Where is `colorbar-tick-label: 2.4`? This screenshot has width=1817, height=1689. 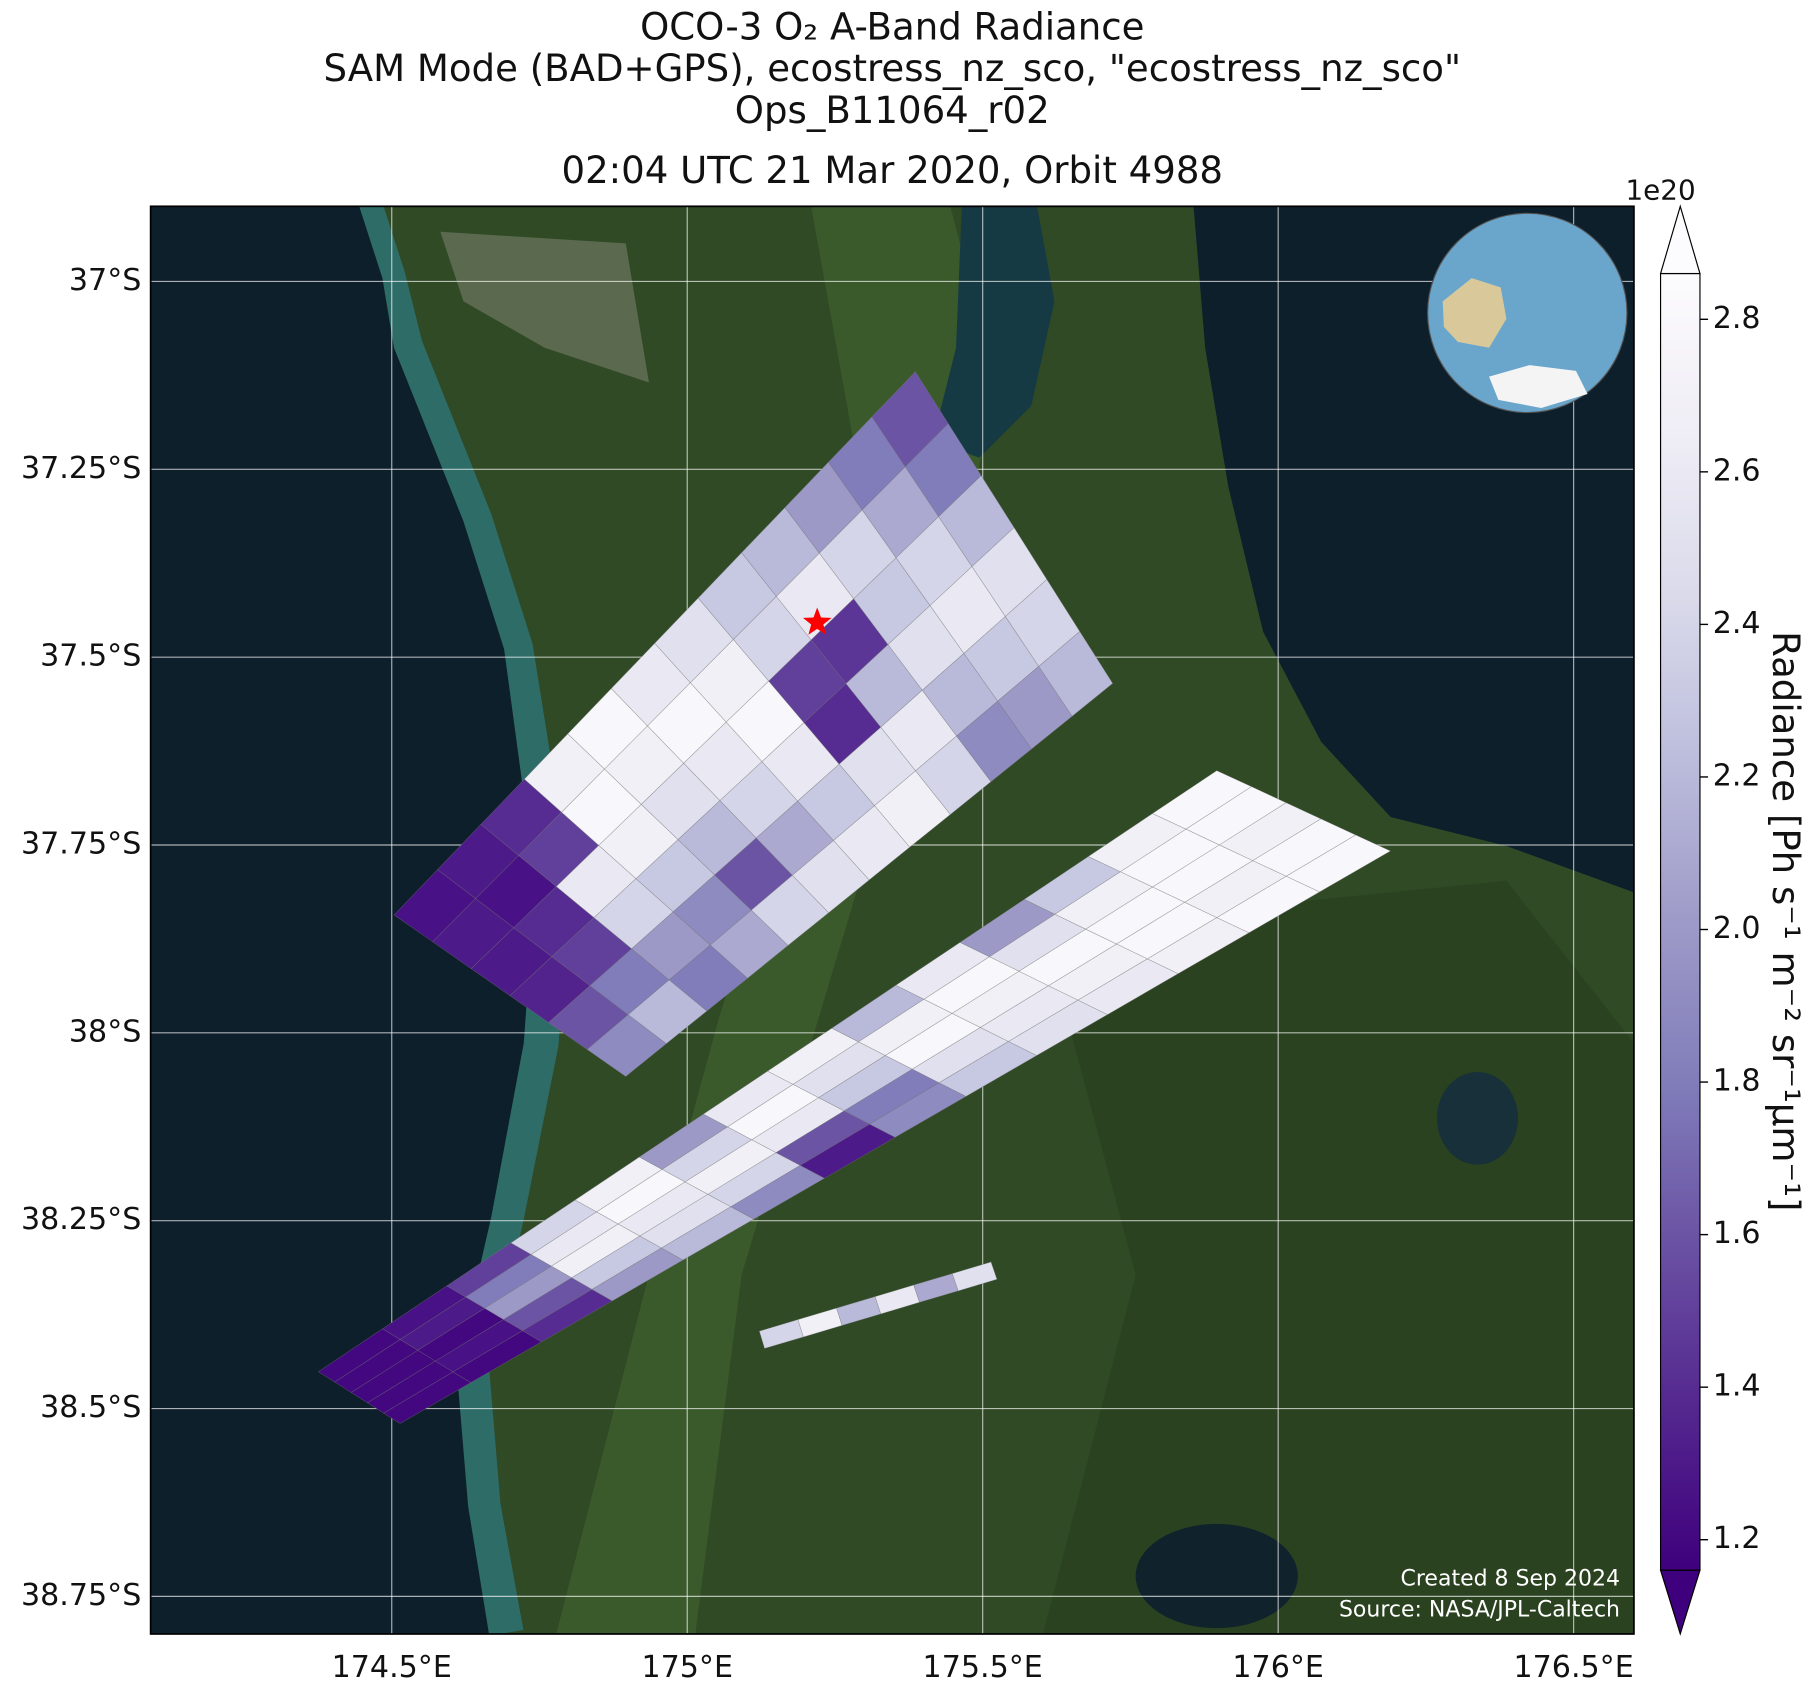 colorbar-tick-label: 2.4 is located at coordinates (1737, 623).